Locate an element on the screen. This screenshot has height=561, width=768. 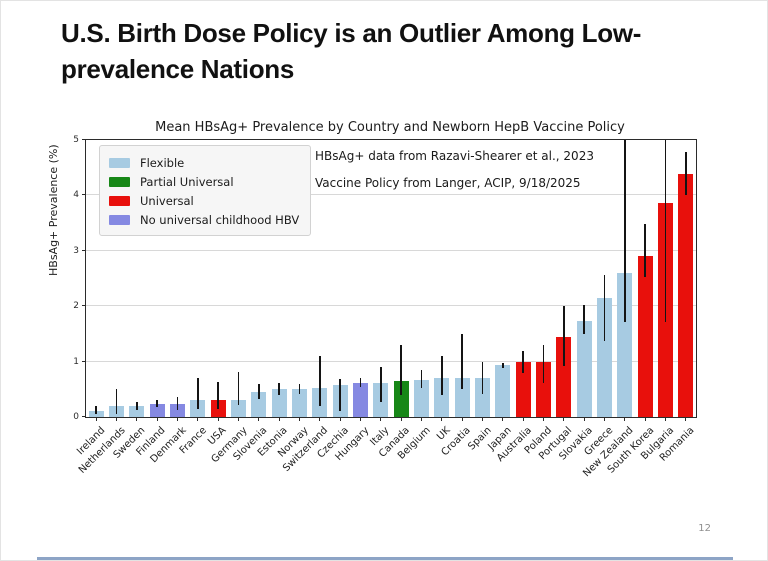
bar-poland is located at coordinates (543, 389).